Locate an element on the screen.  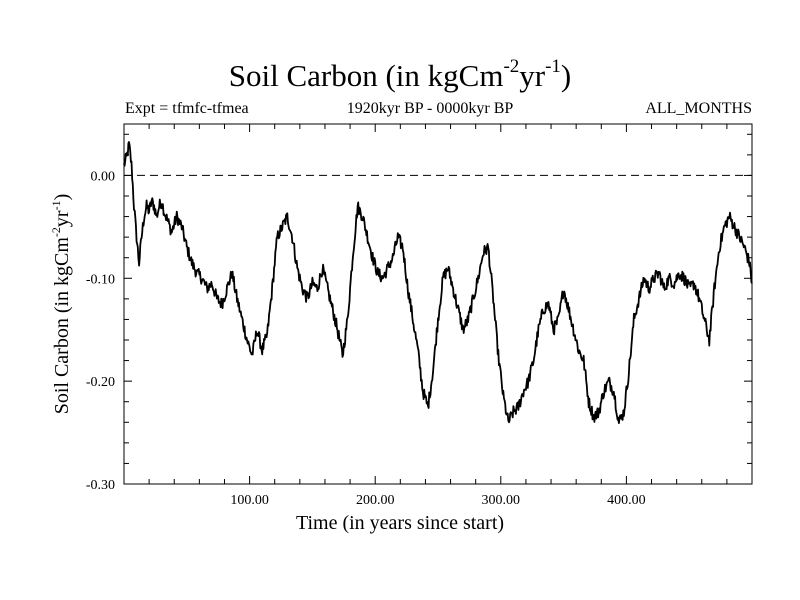
subtitle-period: 1920kyr BP - 0000kyr BP is located at coordinates (430, 108).